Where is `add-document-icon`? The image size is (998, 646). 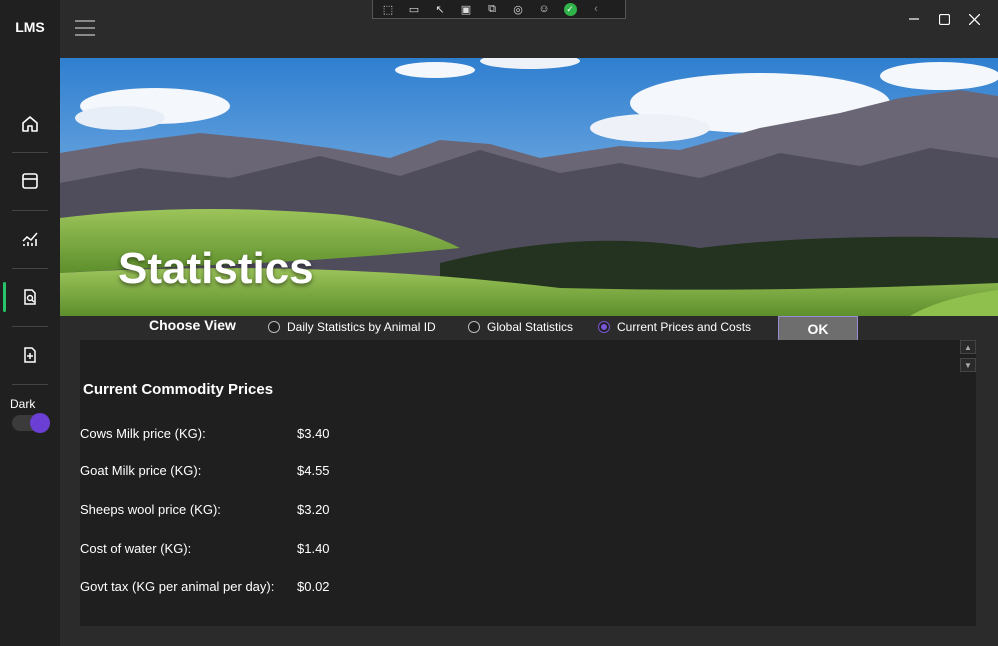 add-document-icon is located at coordinates (30, 355).